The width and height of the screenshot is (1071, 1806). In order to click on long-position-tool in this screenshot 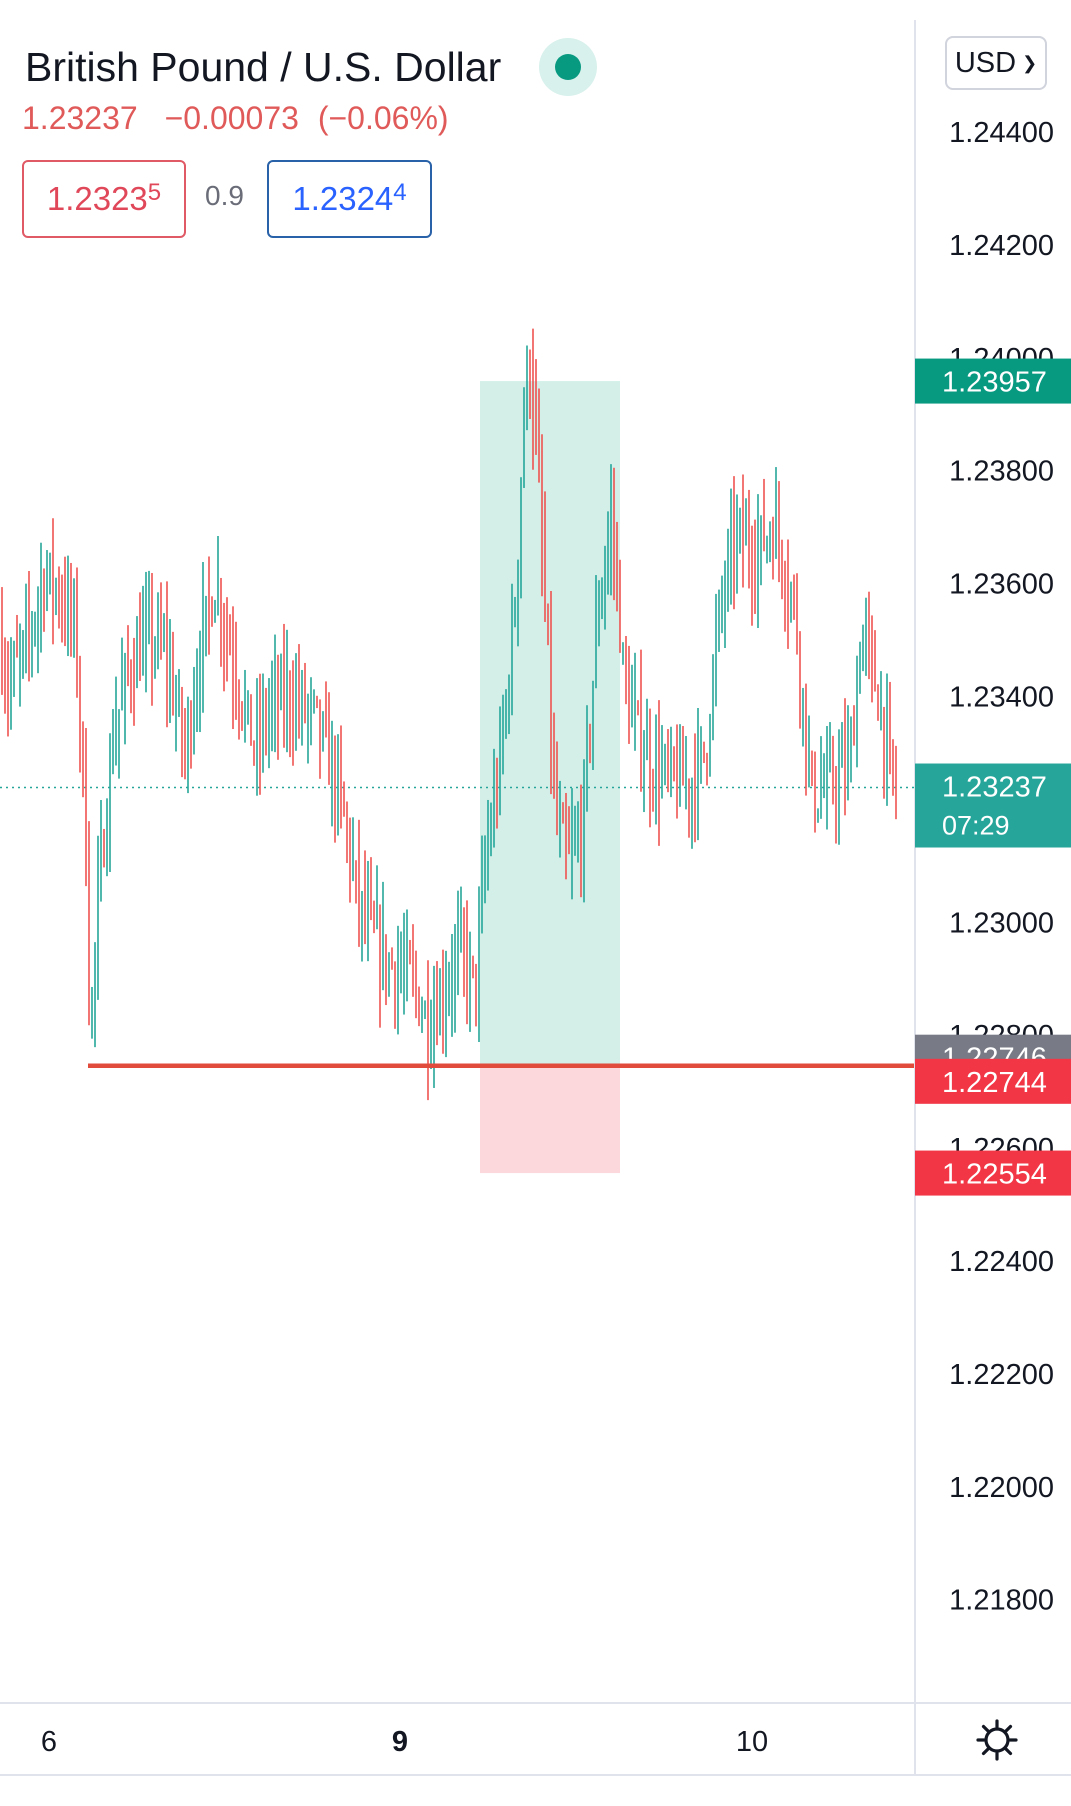, I will do `click(550, 777)`.